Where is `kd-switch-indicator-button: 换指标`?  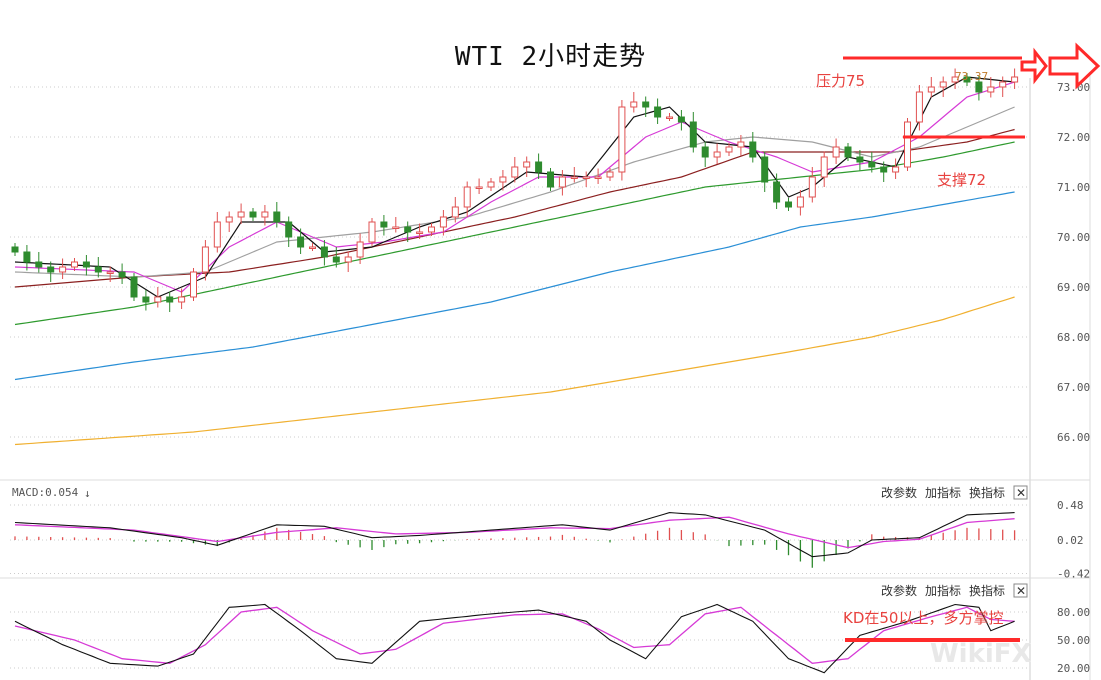 kd-switch-indicator-button: 换指标 is located at coordinates (987, 590).